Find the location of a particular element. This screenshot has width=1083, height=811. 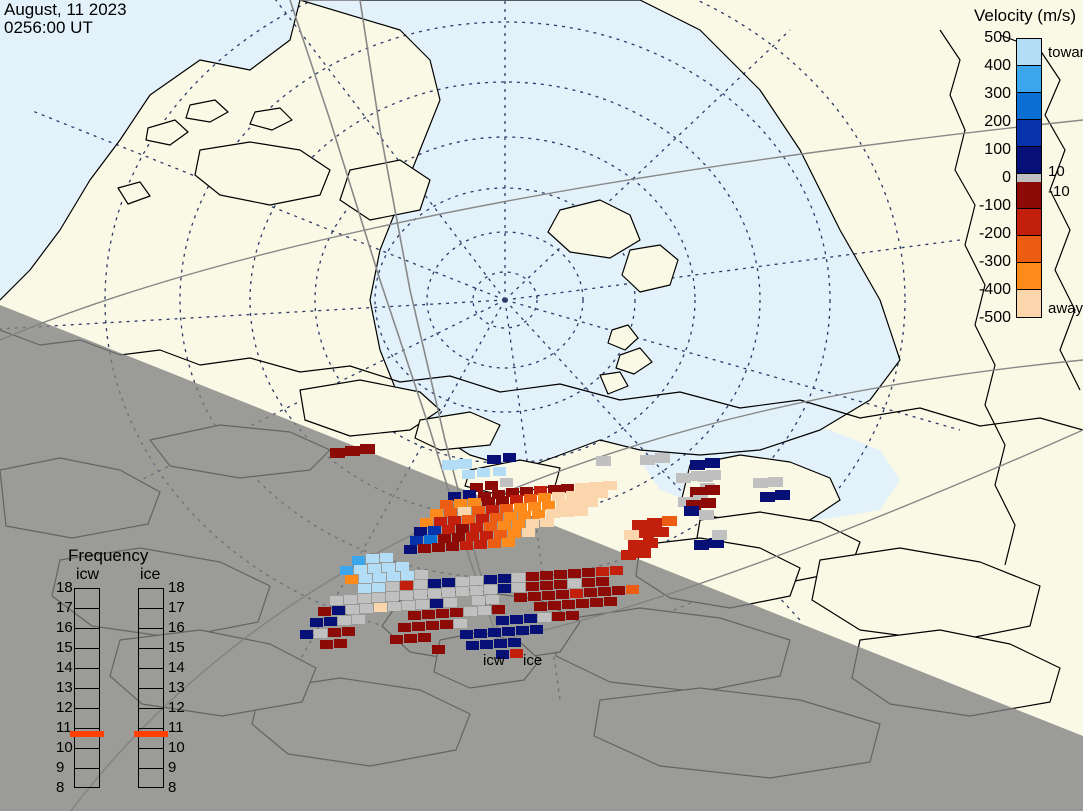

timestamp-block: August, 11 2023 0256:00 UT is located at coordinates (65, 19).